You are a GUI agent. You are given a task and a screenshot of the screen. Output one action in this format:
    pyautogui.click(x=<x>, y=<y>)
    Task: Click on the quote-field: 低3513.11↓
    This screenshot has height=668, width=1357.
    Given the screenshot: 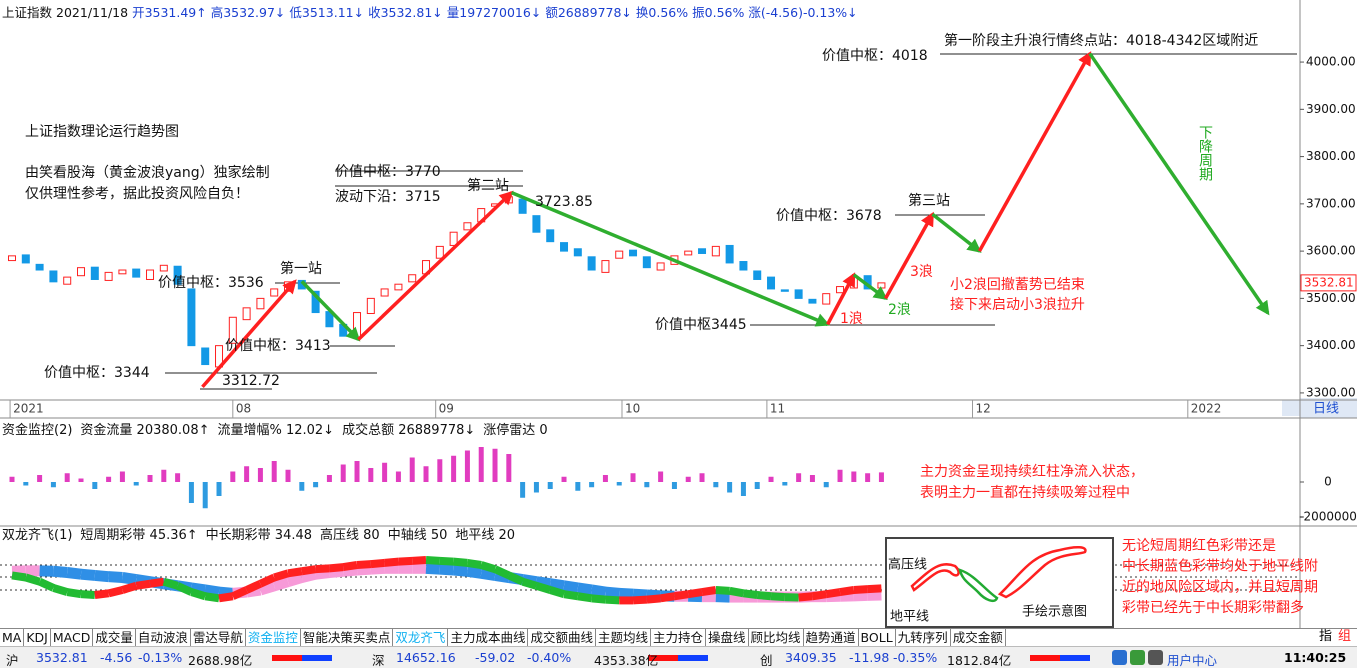 What is the action you would take?
    pyautogui.click(x=327, y=12)
    